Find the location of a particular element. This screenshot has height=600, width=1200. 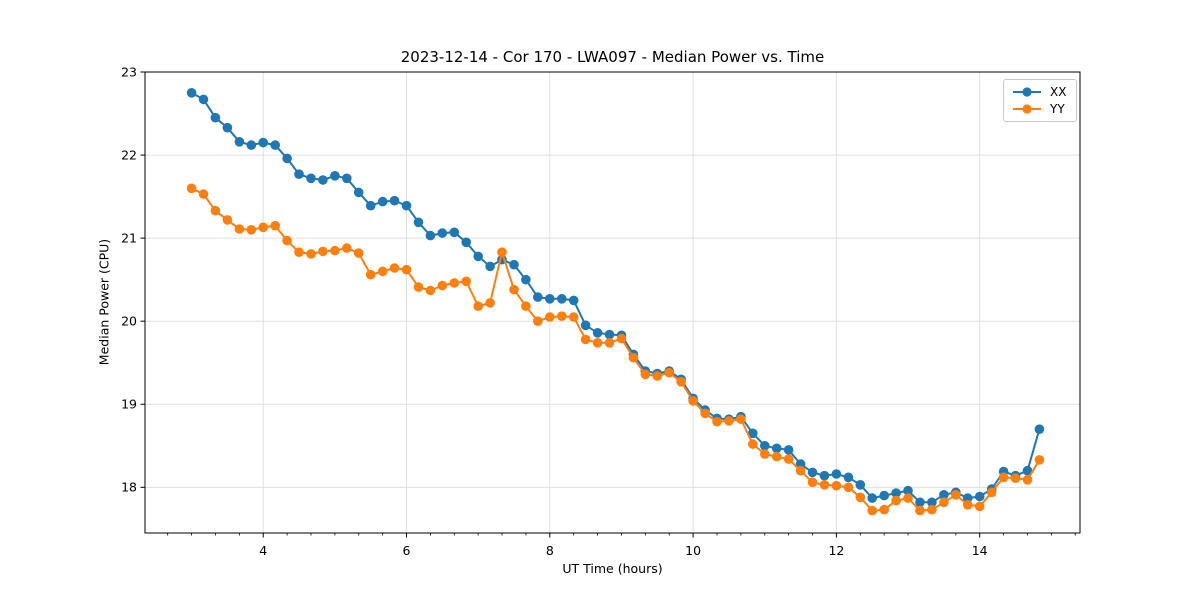

y-tick-label: 18 is located at coordinates (129, 487).